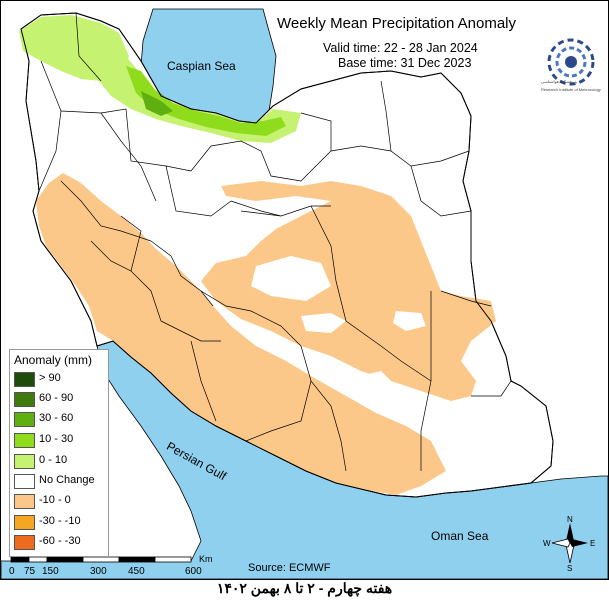 This screenshot has width=609, height=609. I want to click on legend-item: No Change, so click(61, 481).